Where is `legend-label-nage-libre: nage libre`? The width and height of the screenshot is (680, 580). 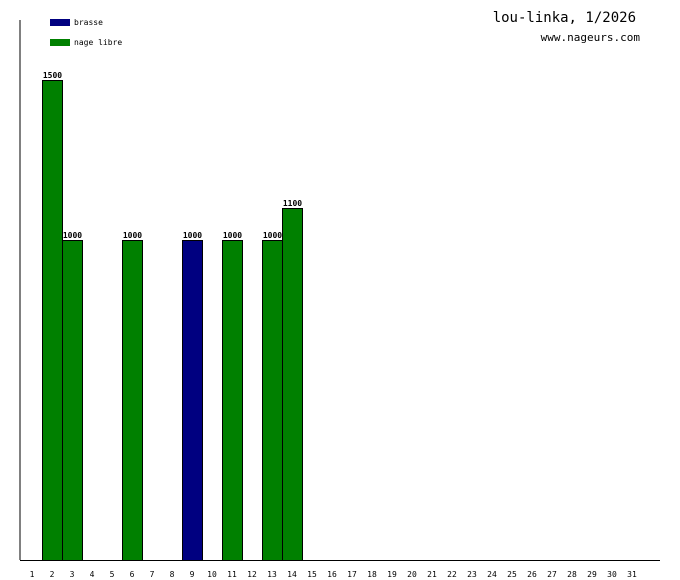
legend-label-nage-libre: nage libre is located at coordinates (98, 42).